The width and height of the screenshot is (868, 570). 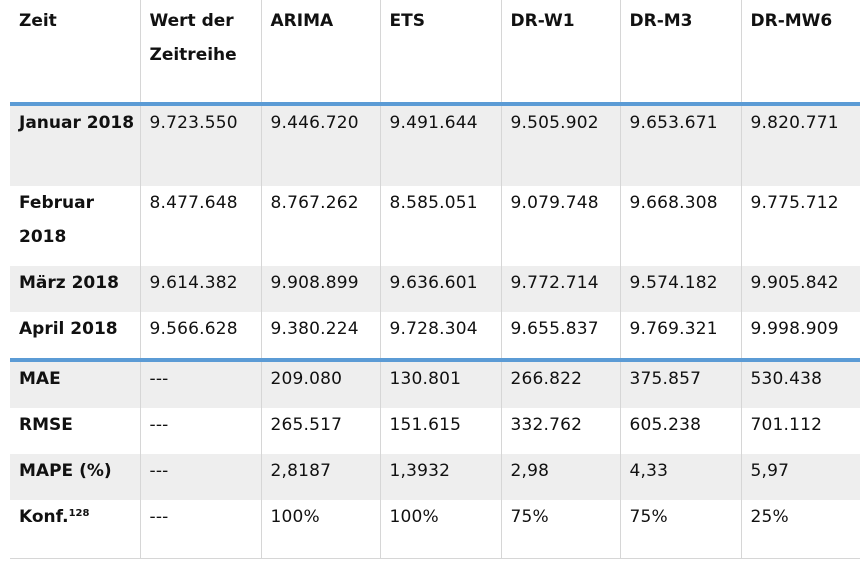 What do you see at coordinates (441, 336) in the screenshot?
I see `cell-value: 9.728.304` at bounding box center [441, 336].